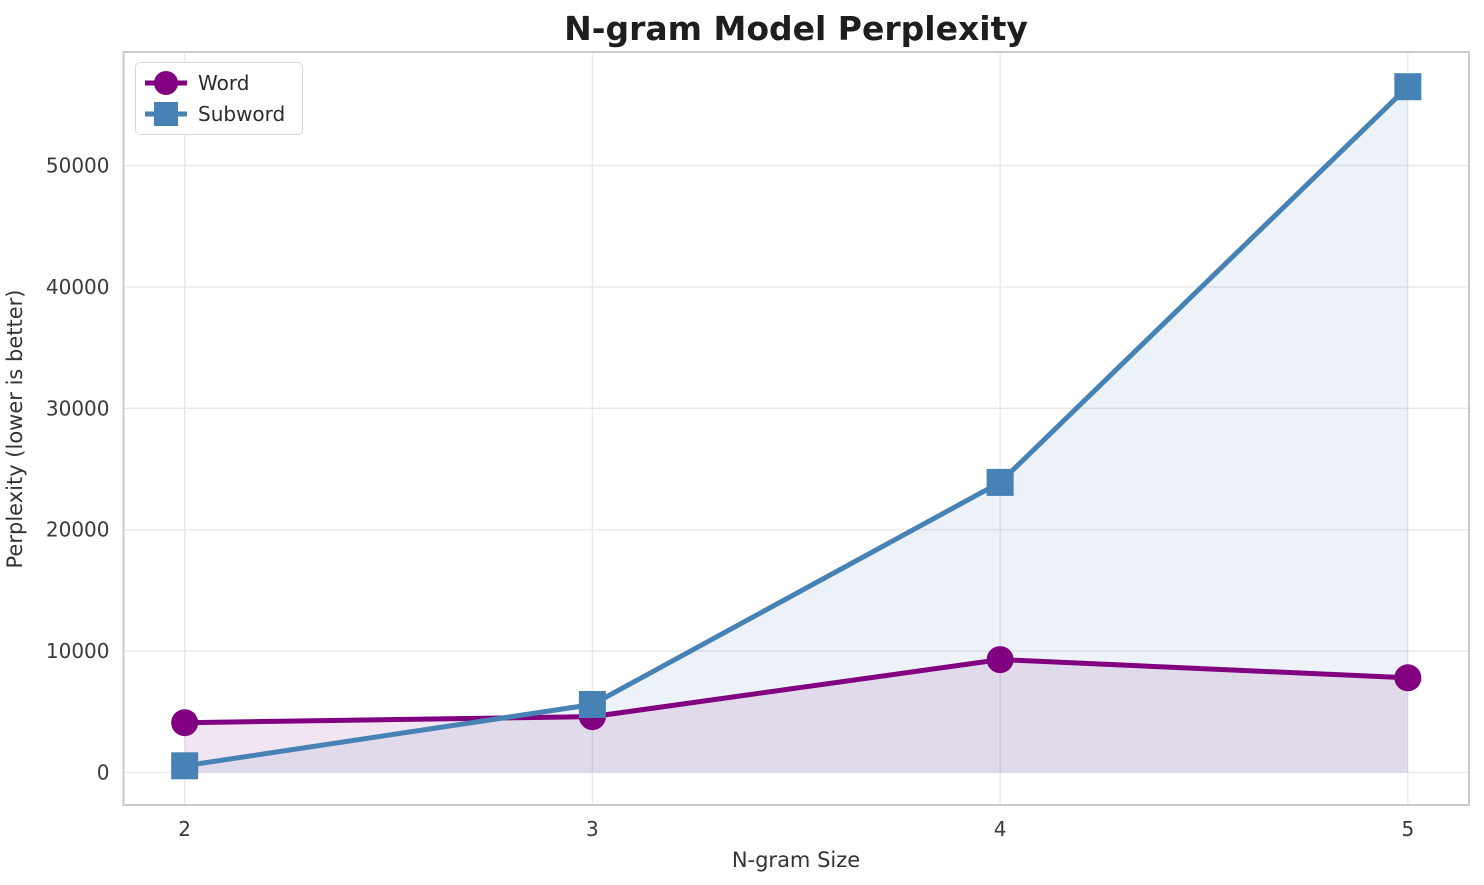 This screenshot has height=885, width=1484. What do you see at coordinates (166, 113) in the screenshot?
I see `subword-series-marker-icon` at bounding box center [166, 113].